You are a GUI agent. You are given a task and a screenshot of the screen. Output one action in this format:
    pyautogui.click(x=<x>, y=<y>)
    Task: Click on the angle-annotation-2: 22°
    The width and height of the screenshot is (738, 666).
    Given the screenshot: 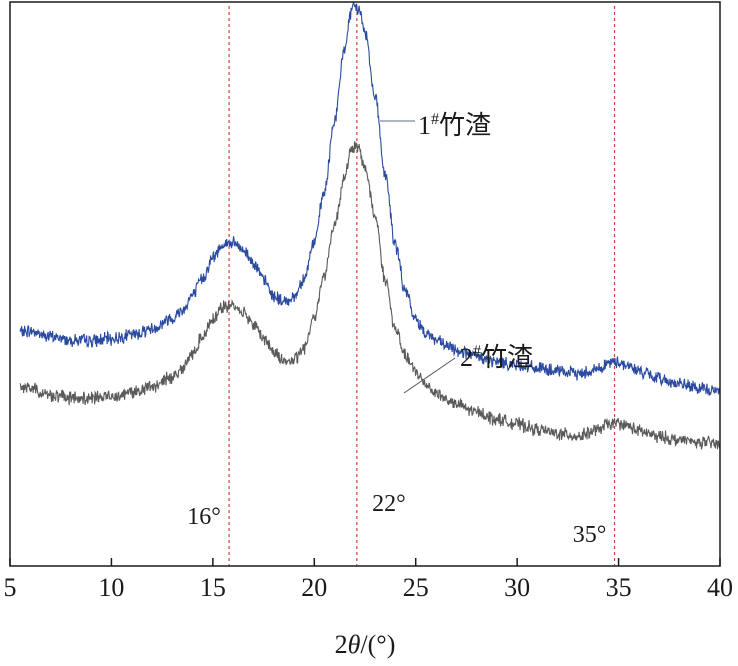 What is the action you would take?
    pyautogui.click(x=389, y=504)
    